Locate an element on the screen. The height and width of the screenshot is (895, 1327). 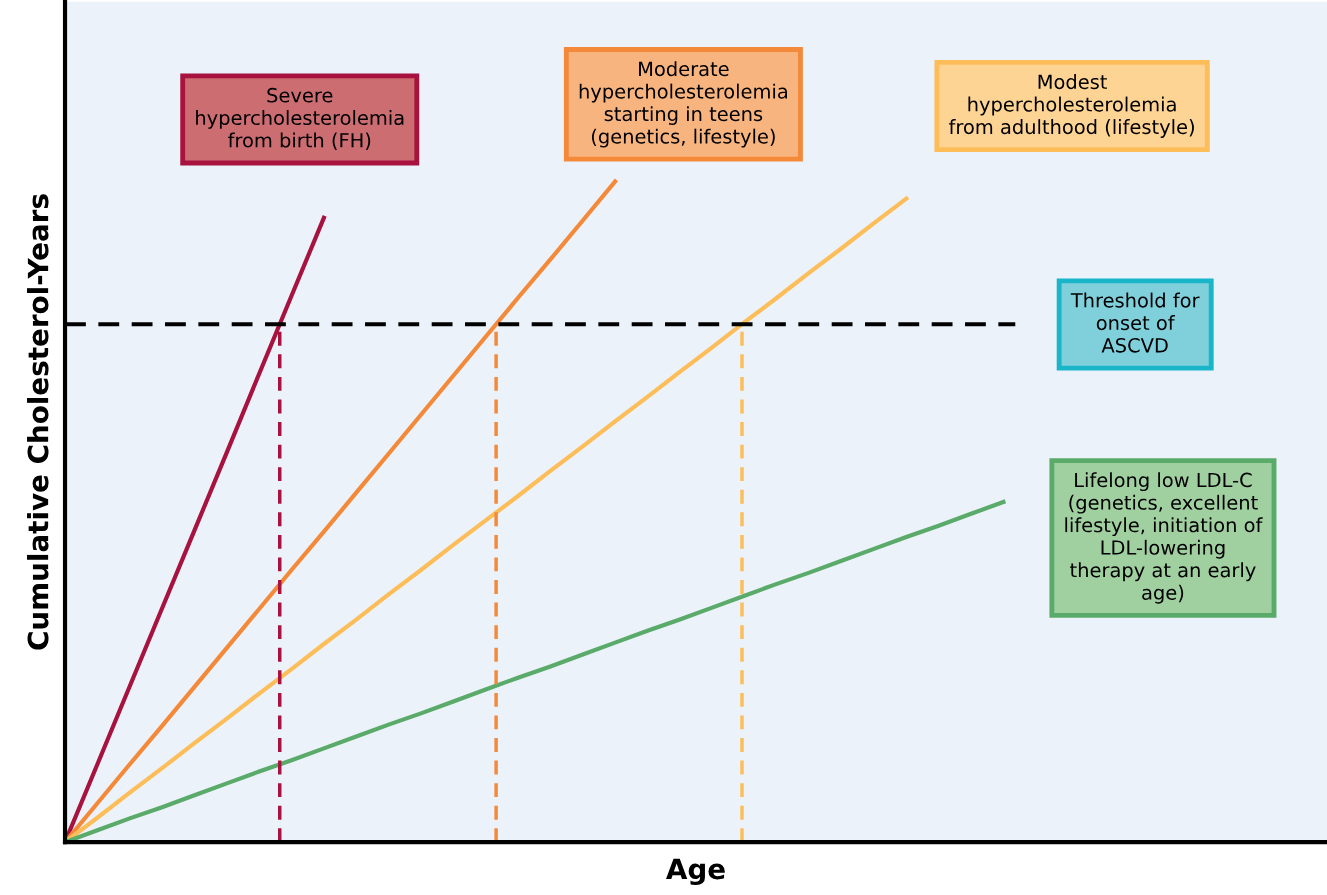
text: Severe hypercholesterolemia from birth (FH) is located at coordinates (300, 118).